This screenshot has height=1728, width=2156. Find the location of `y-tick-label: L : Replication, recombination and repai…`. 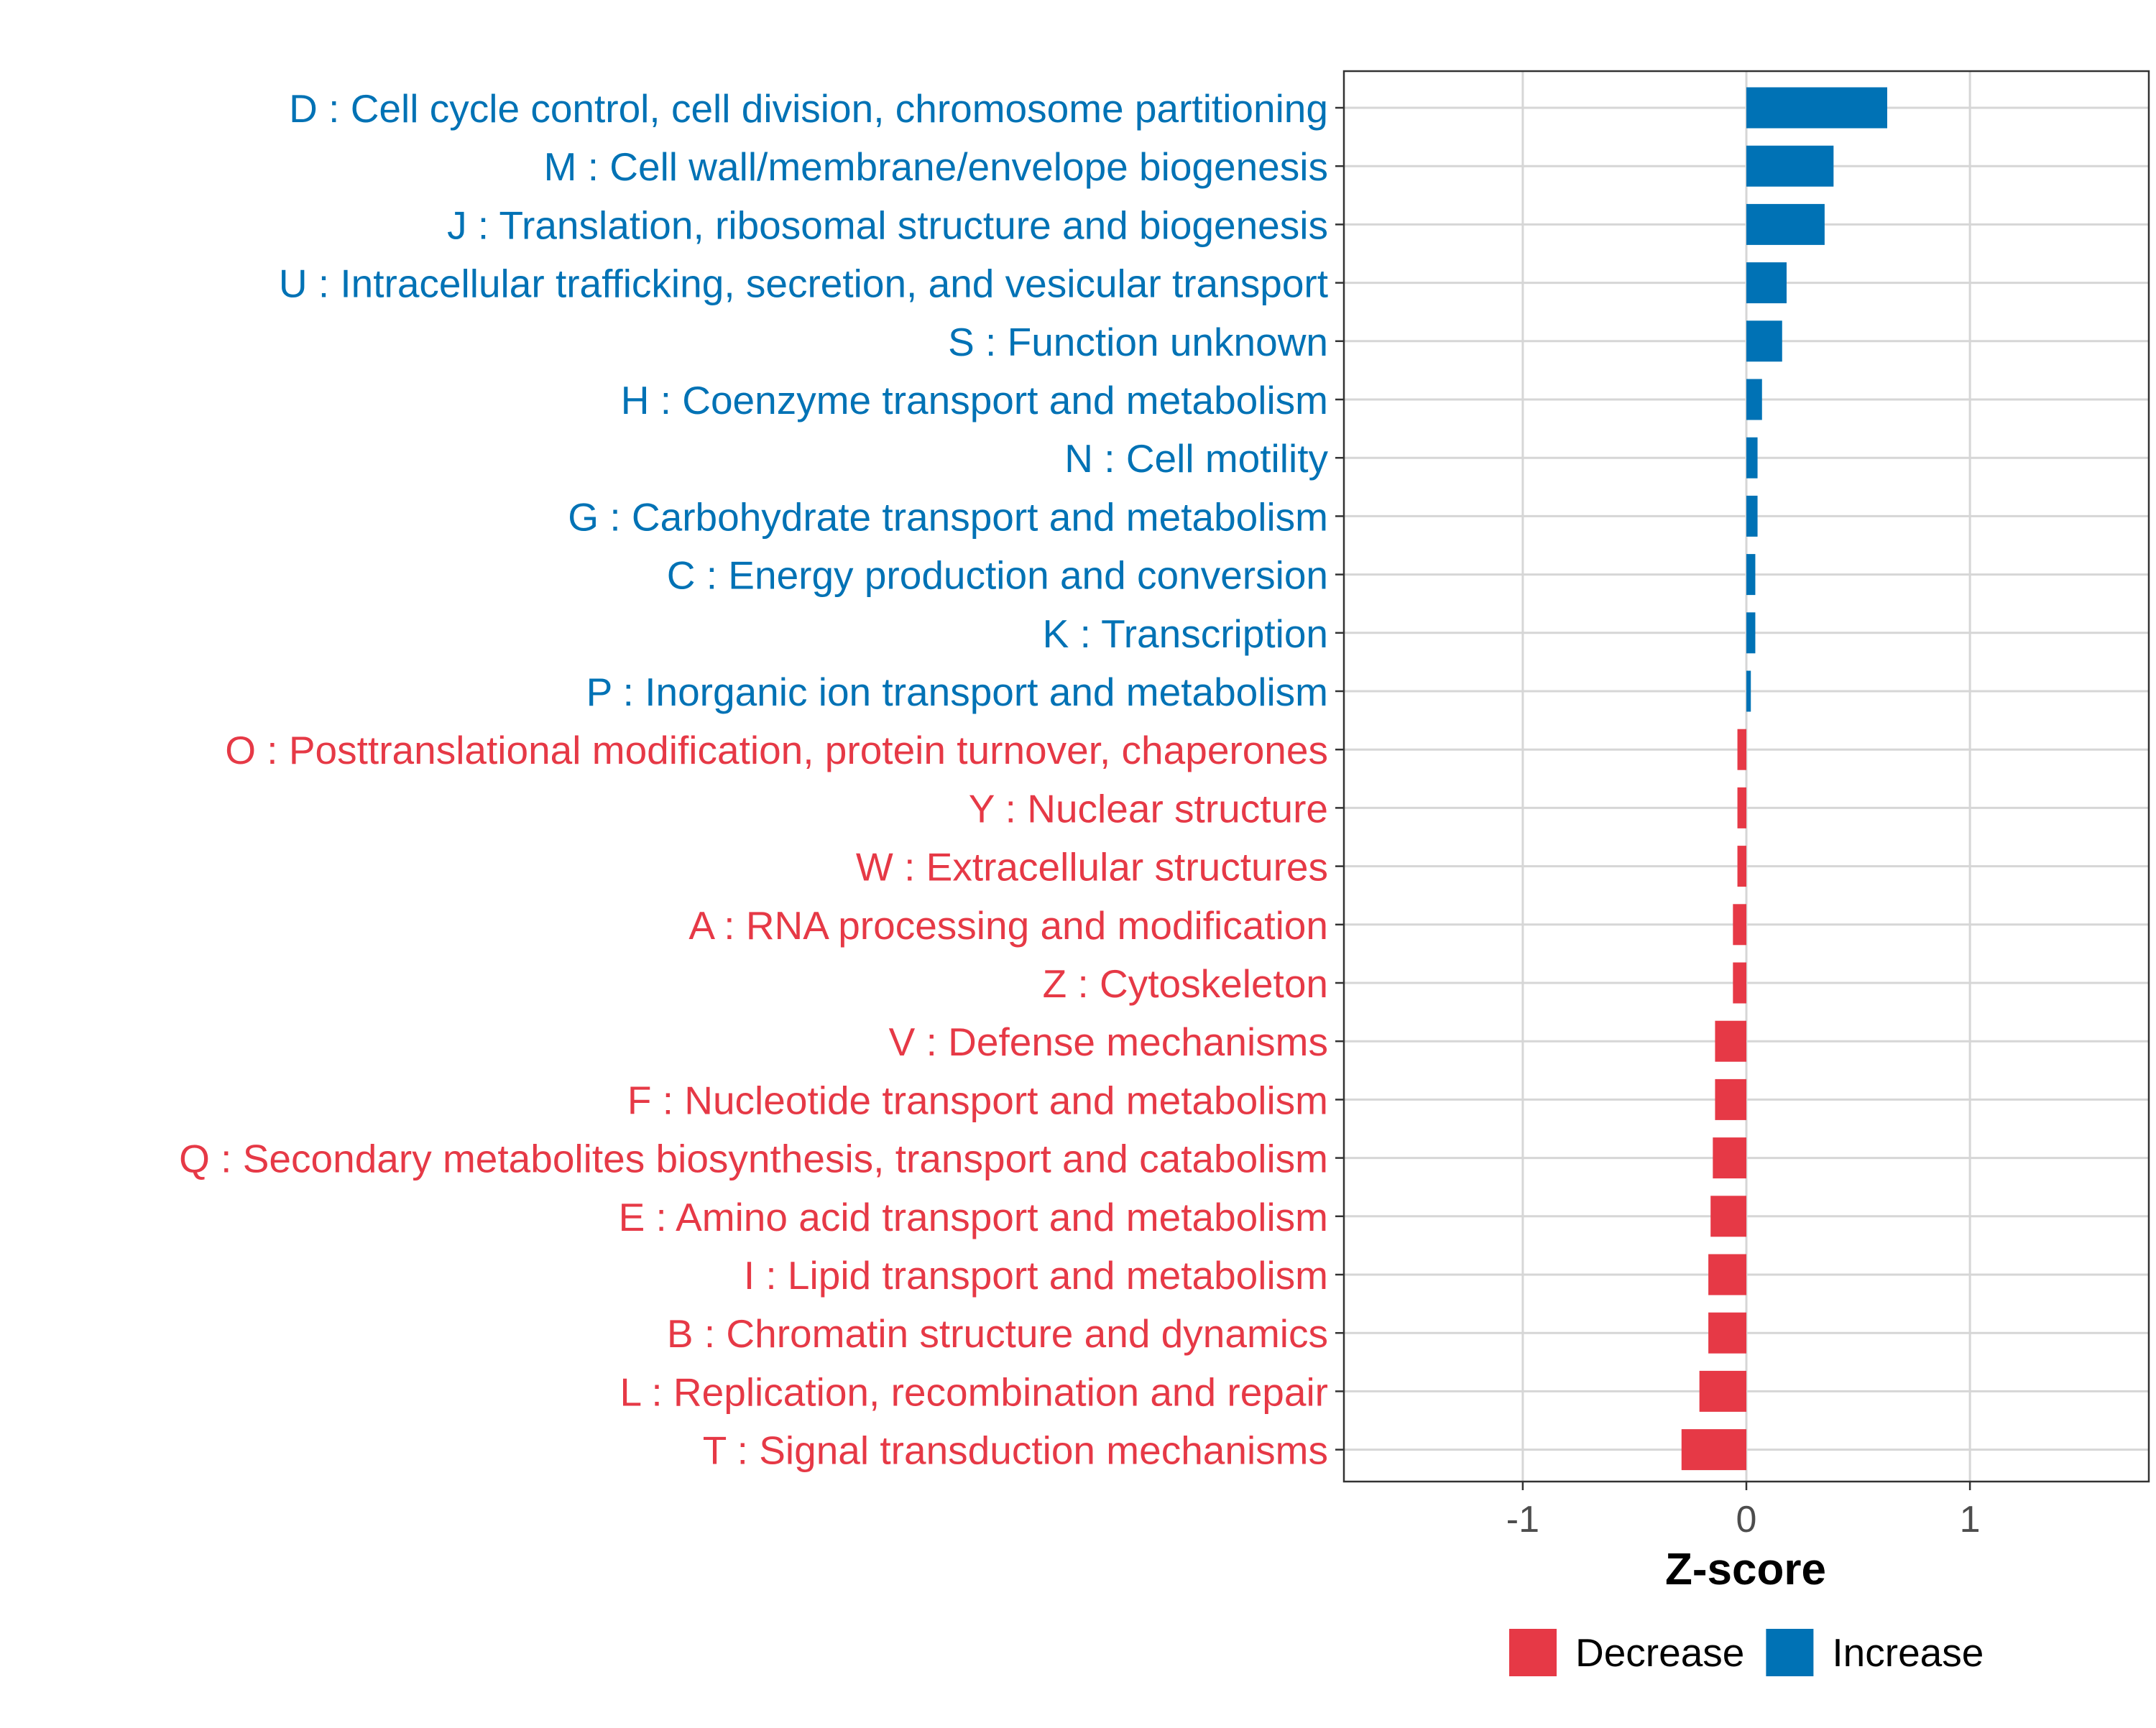

y-tick-label: L : Replication, recombination and repai… is located at coordinates (974, 1391).